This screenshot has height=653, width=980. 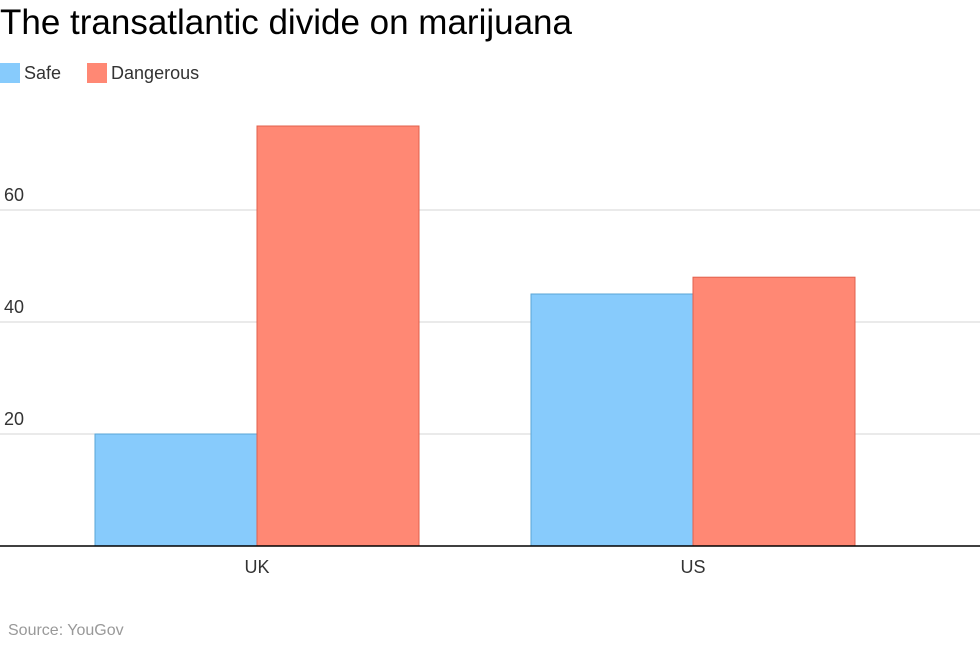 I want to click on x-tick-label-uk: UK, so click(x=256, y=567).